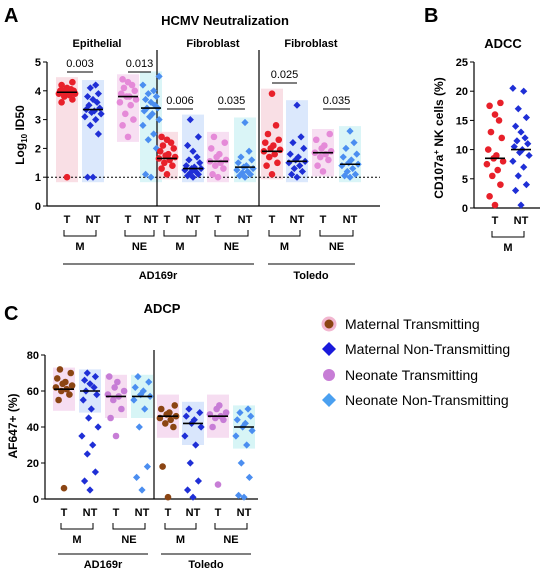  What do you see at coordinates (38, 207) in the screenshot?
I see `panel-a-y-tick-label: 0` at bounding box center [38, 207].